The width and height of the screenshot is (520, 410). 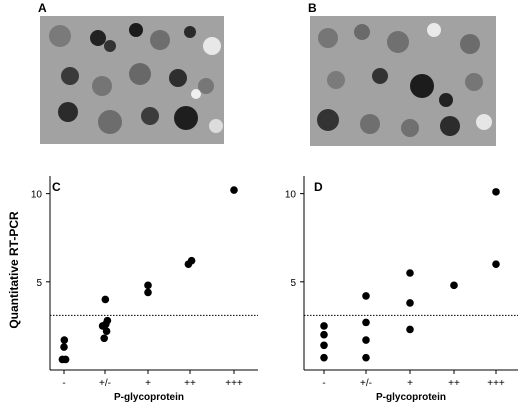 I want to click on y-tick-label-c-10: 10, so click(x=37, y=195).